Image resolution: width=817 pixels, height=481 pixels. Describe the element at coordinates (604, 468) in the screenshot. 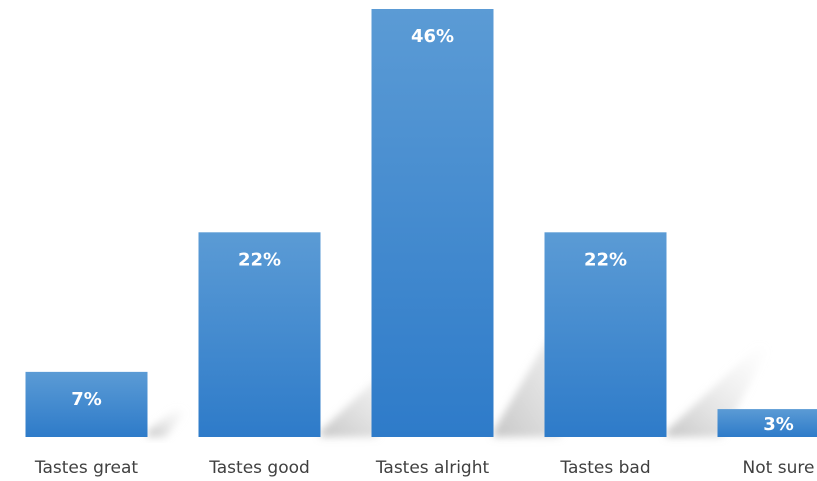

I see `category-label: Tastes bad` at that location.